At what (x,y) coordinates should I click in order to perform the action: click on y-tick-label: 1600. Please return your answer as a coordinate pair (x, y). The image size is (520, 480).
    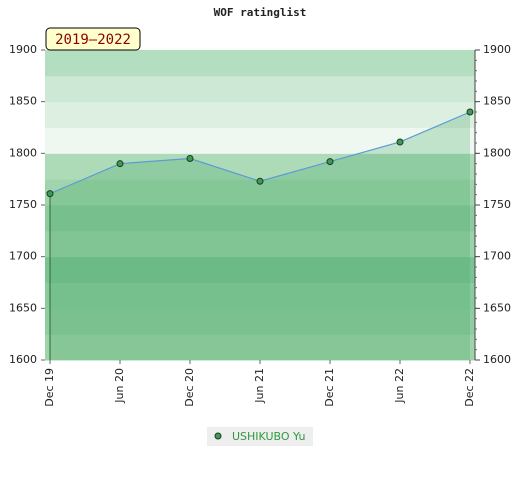
    Looking at the image, I should click on (23, 359).